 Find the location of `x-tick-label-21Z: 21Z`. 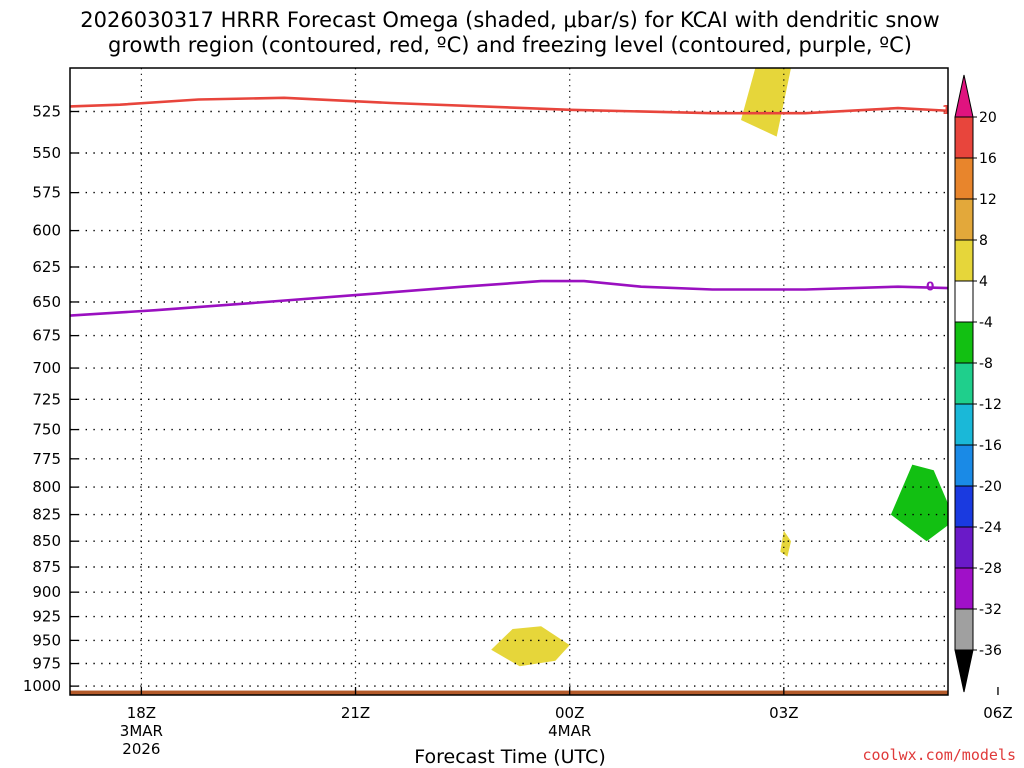

x-tick-label-21Z: 21Z is located at coordinates (355, 713).